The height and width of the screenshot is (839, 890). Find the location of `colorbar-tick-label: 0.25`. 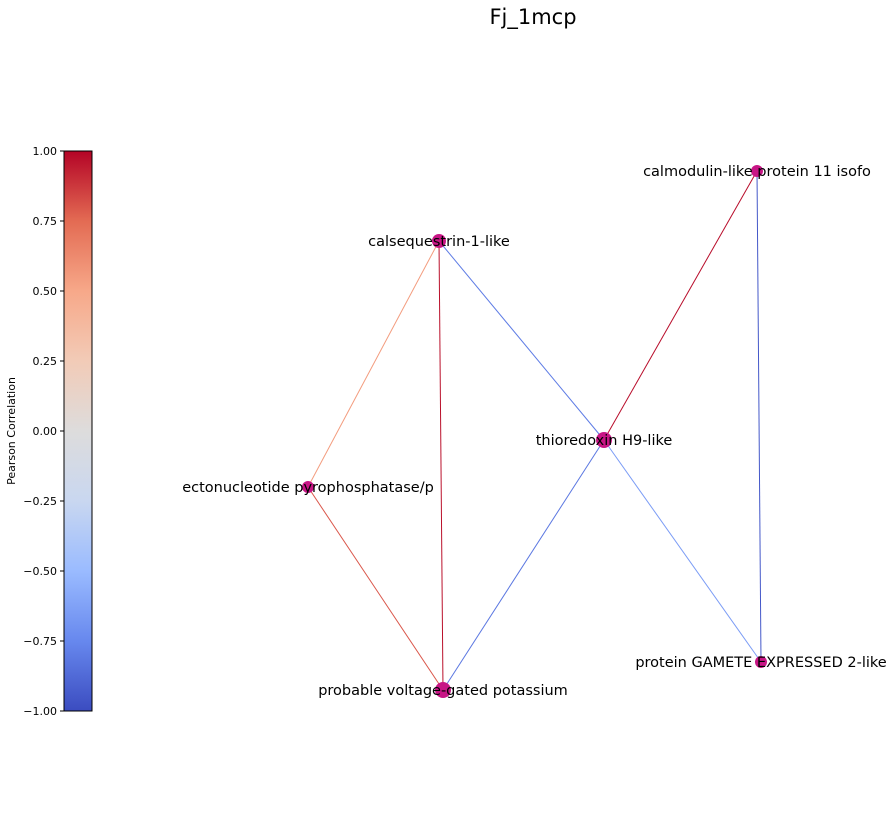

colorbar-tick-label: 0.25 is located at coordinates (45, 361).